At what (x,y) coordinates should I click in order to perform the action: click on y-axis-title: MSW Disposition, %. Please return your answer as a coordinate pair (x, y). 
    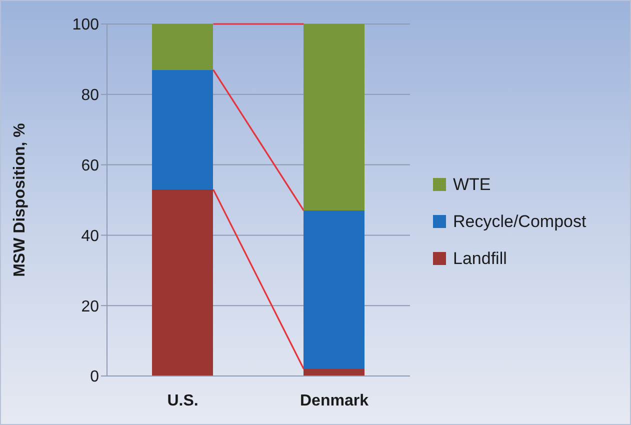
    Looking at the image, I should click on (20, 200).